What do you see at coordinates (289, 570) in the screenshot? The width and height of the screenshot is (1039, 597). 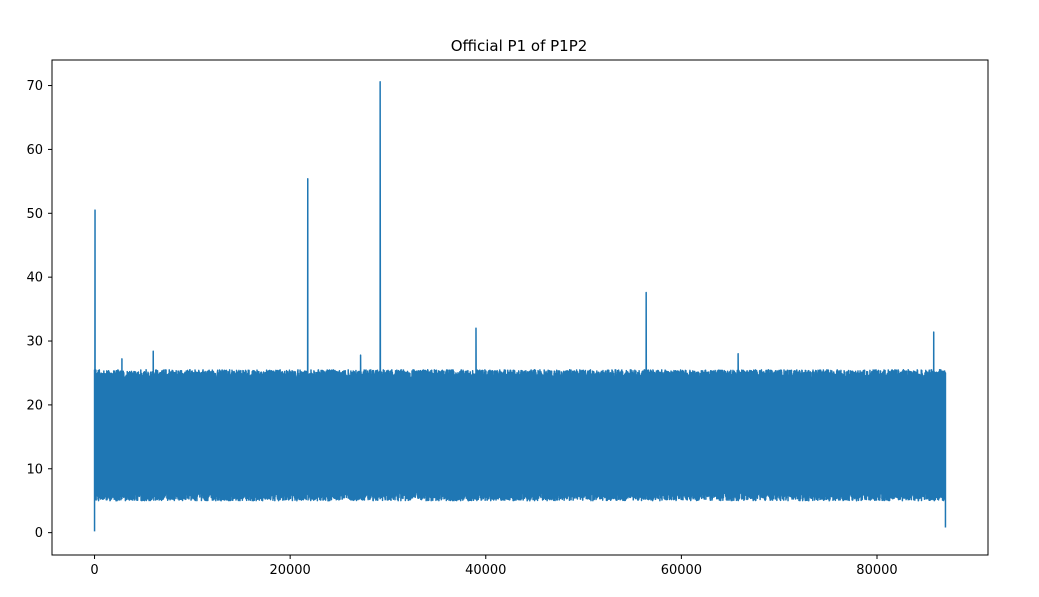 I see `x-tick-label: 20000` at bounding box center [289, 570].